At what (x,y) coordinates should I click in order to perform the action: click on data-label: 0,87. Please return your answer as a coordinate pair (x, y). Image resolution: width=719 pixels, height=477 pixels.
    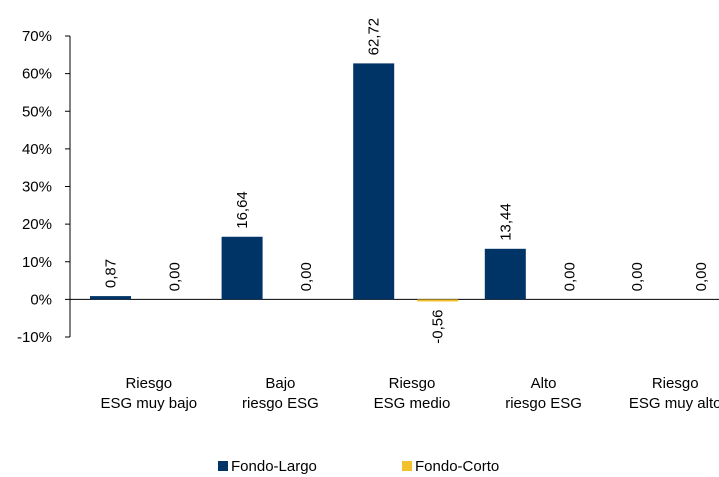
    Looking at the image, I should click on (111, 273).